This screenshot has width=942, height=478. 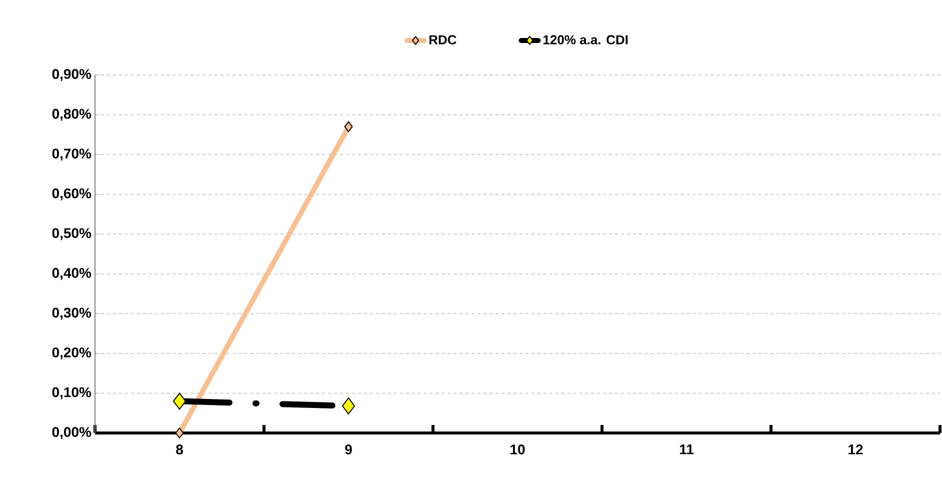 I want to click on y-tick-label: 0,30%, so click(x=72, y=314).